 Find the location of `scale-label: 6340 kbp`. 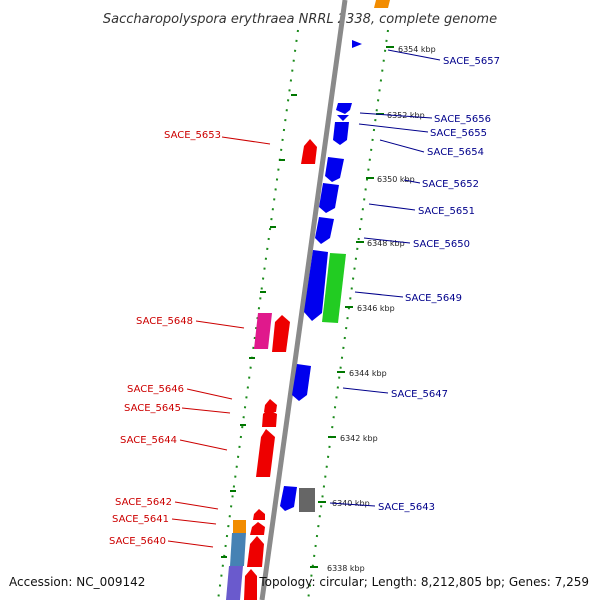

scale-label: 6340 kbp is located at coordinates (351, 503).